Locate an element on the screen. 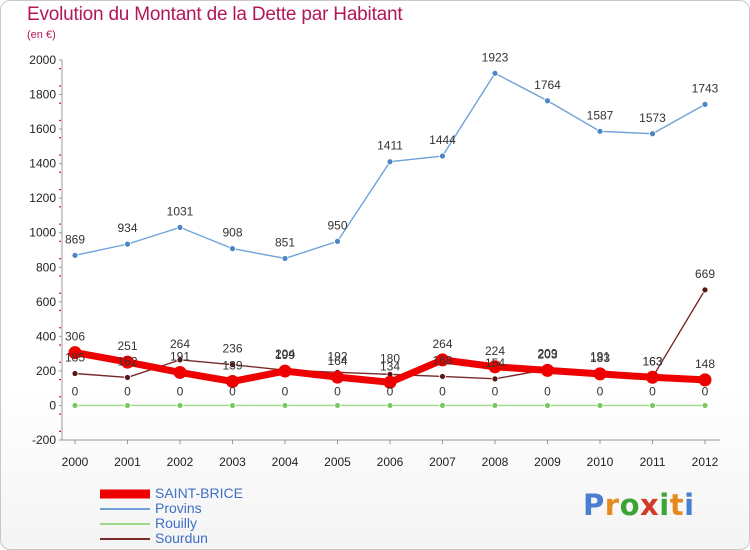 The image size is (750, 550). data-label-sourdun: 180 is located at coordinates (390, 358).